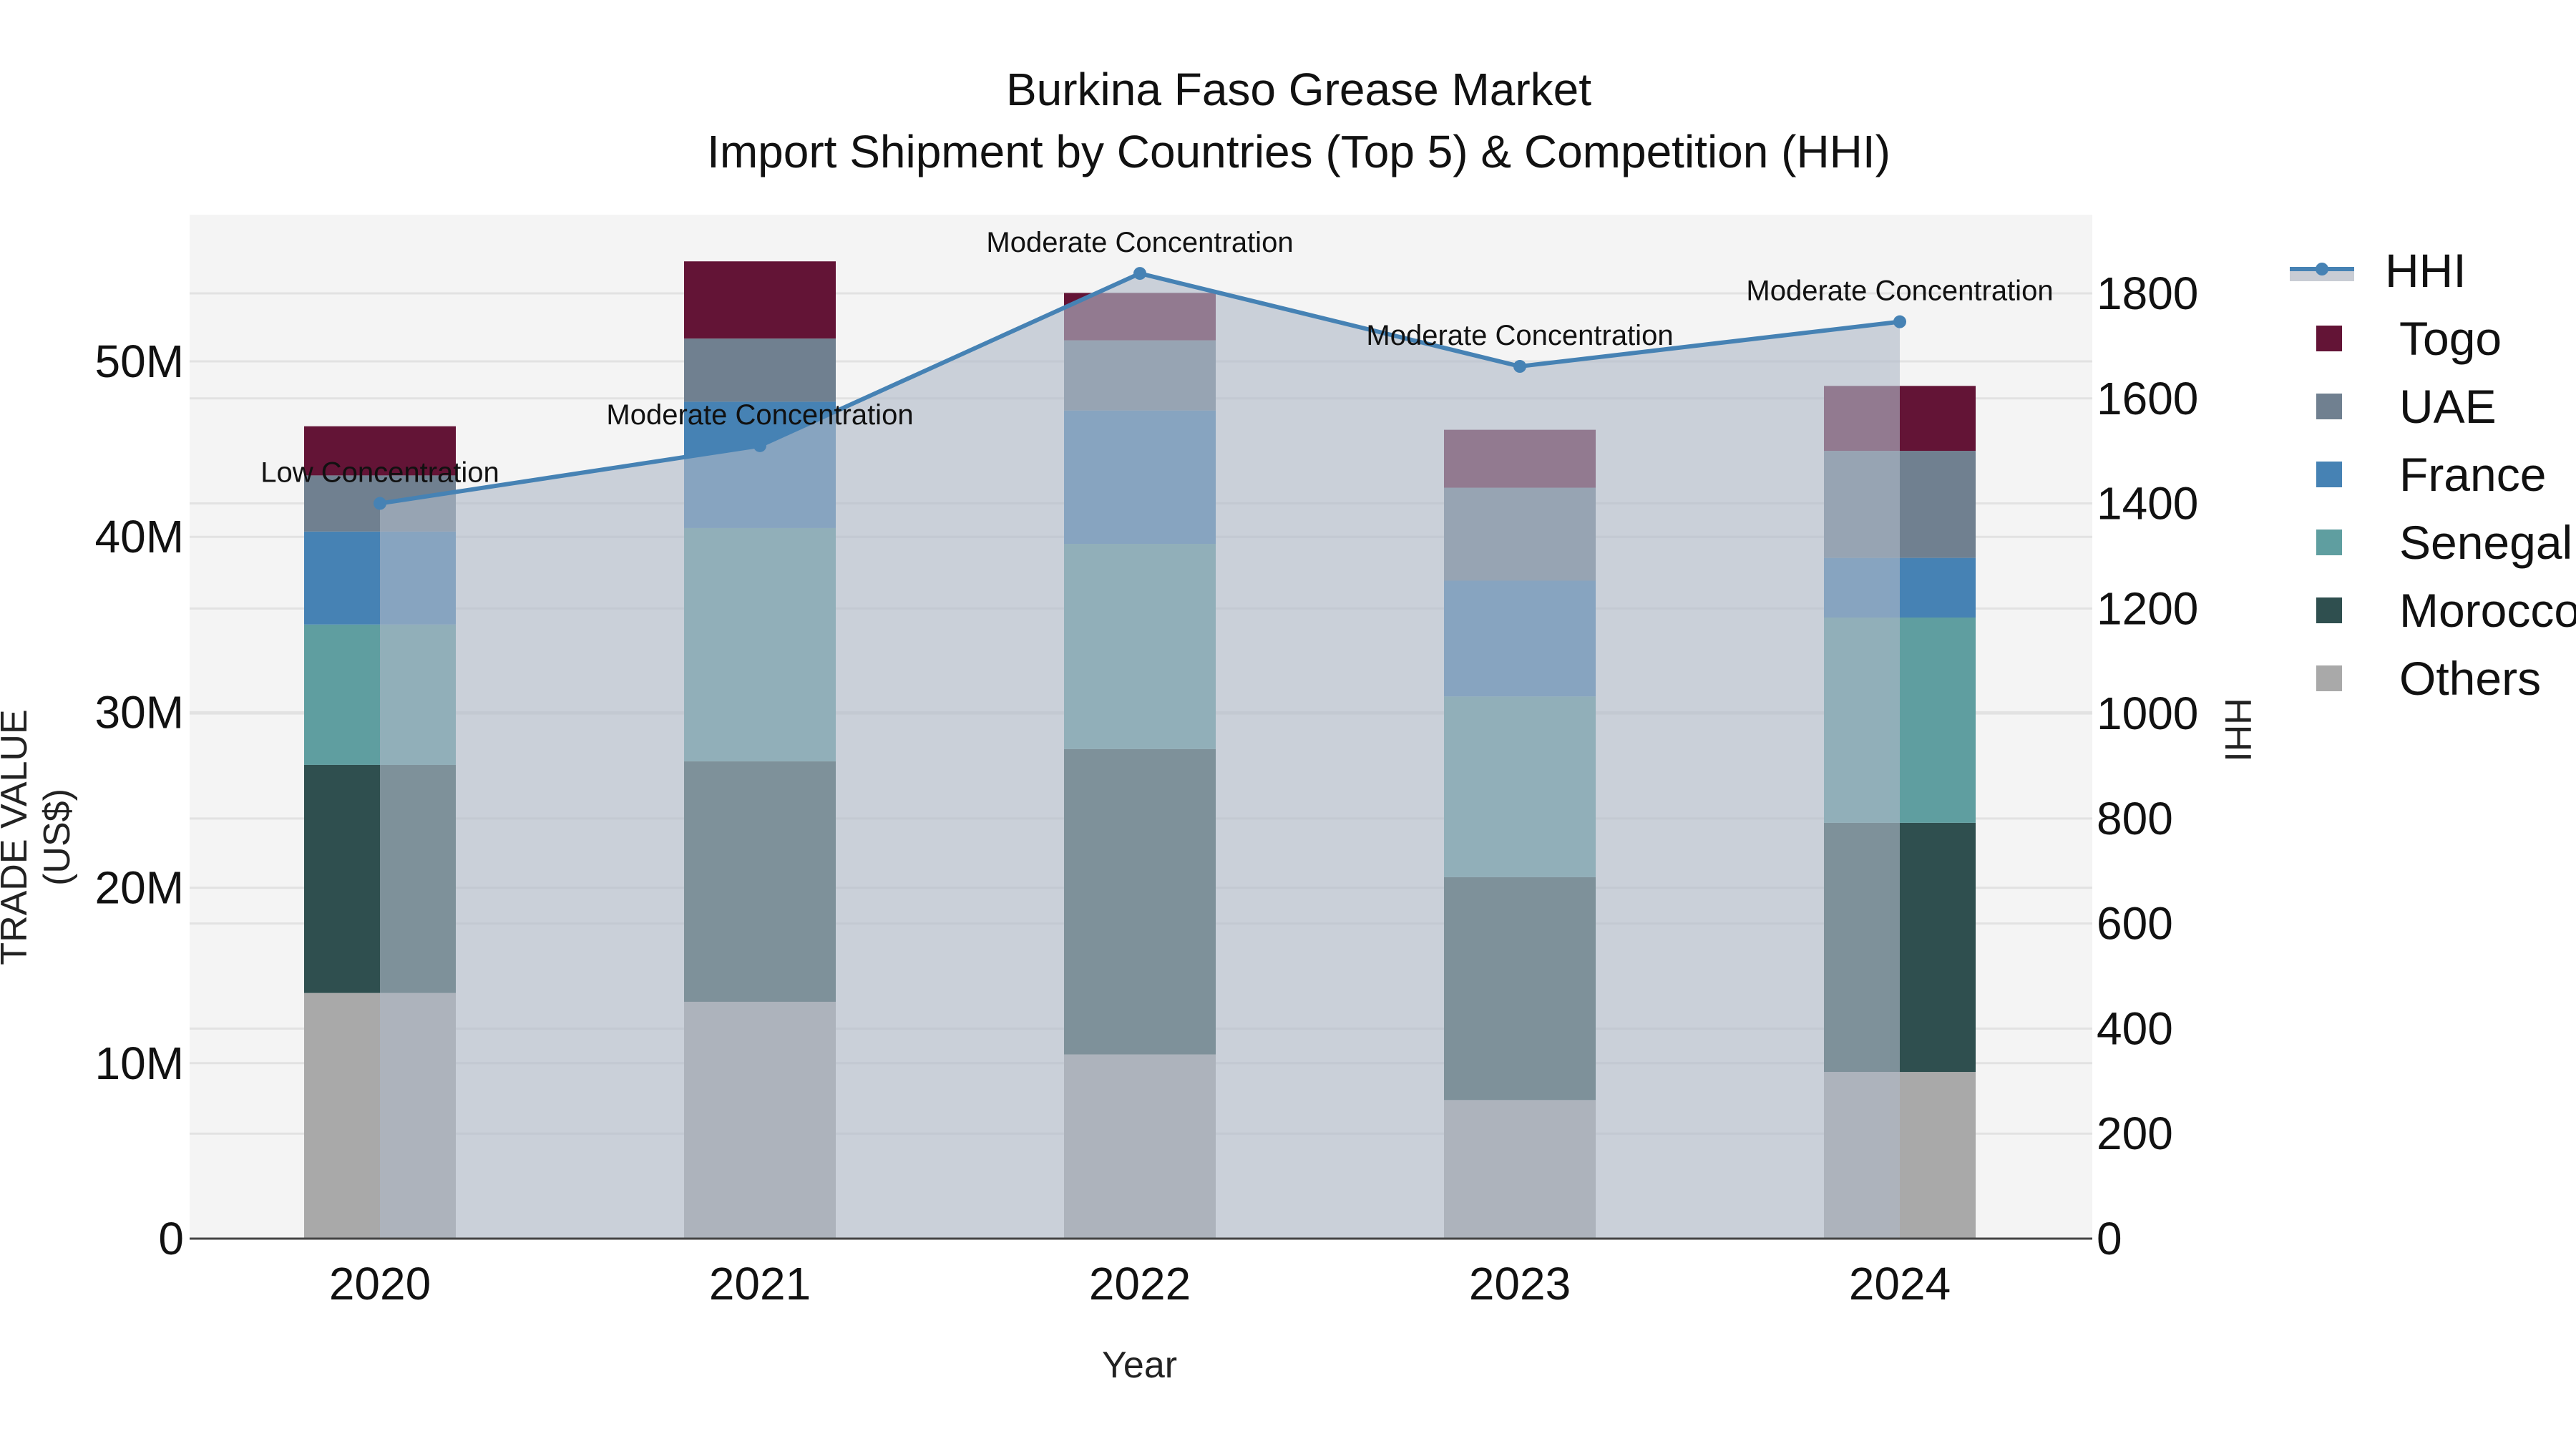 Image resolution: width=2576 pixels, height=1449 pixels. What do you see at coordinates (2473, 474) in the screenshot?
I see `legend-label: France` at bounding box center [2473, 474].